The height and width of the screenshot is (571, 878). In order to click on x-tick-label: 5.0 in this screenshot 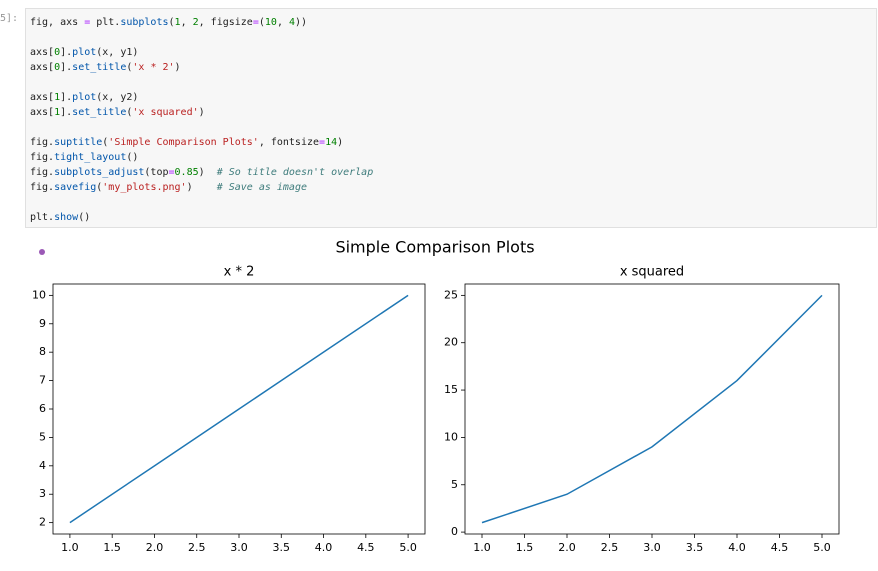, I will do `click(822, 547)`.